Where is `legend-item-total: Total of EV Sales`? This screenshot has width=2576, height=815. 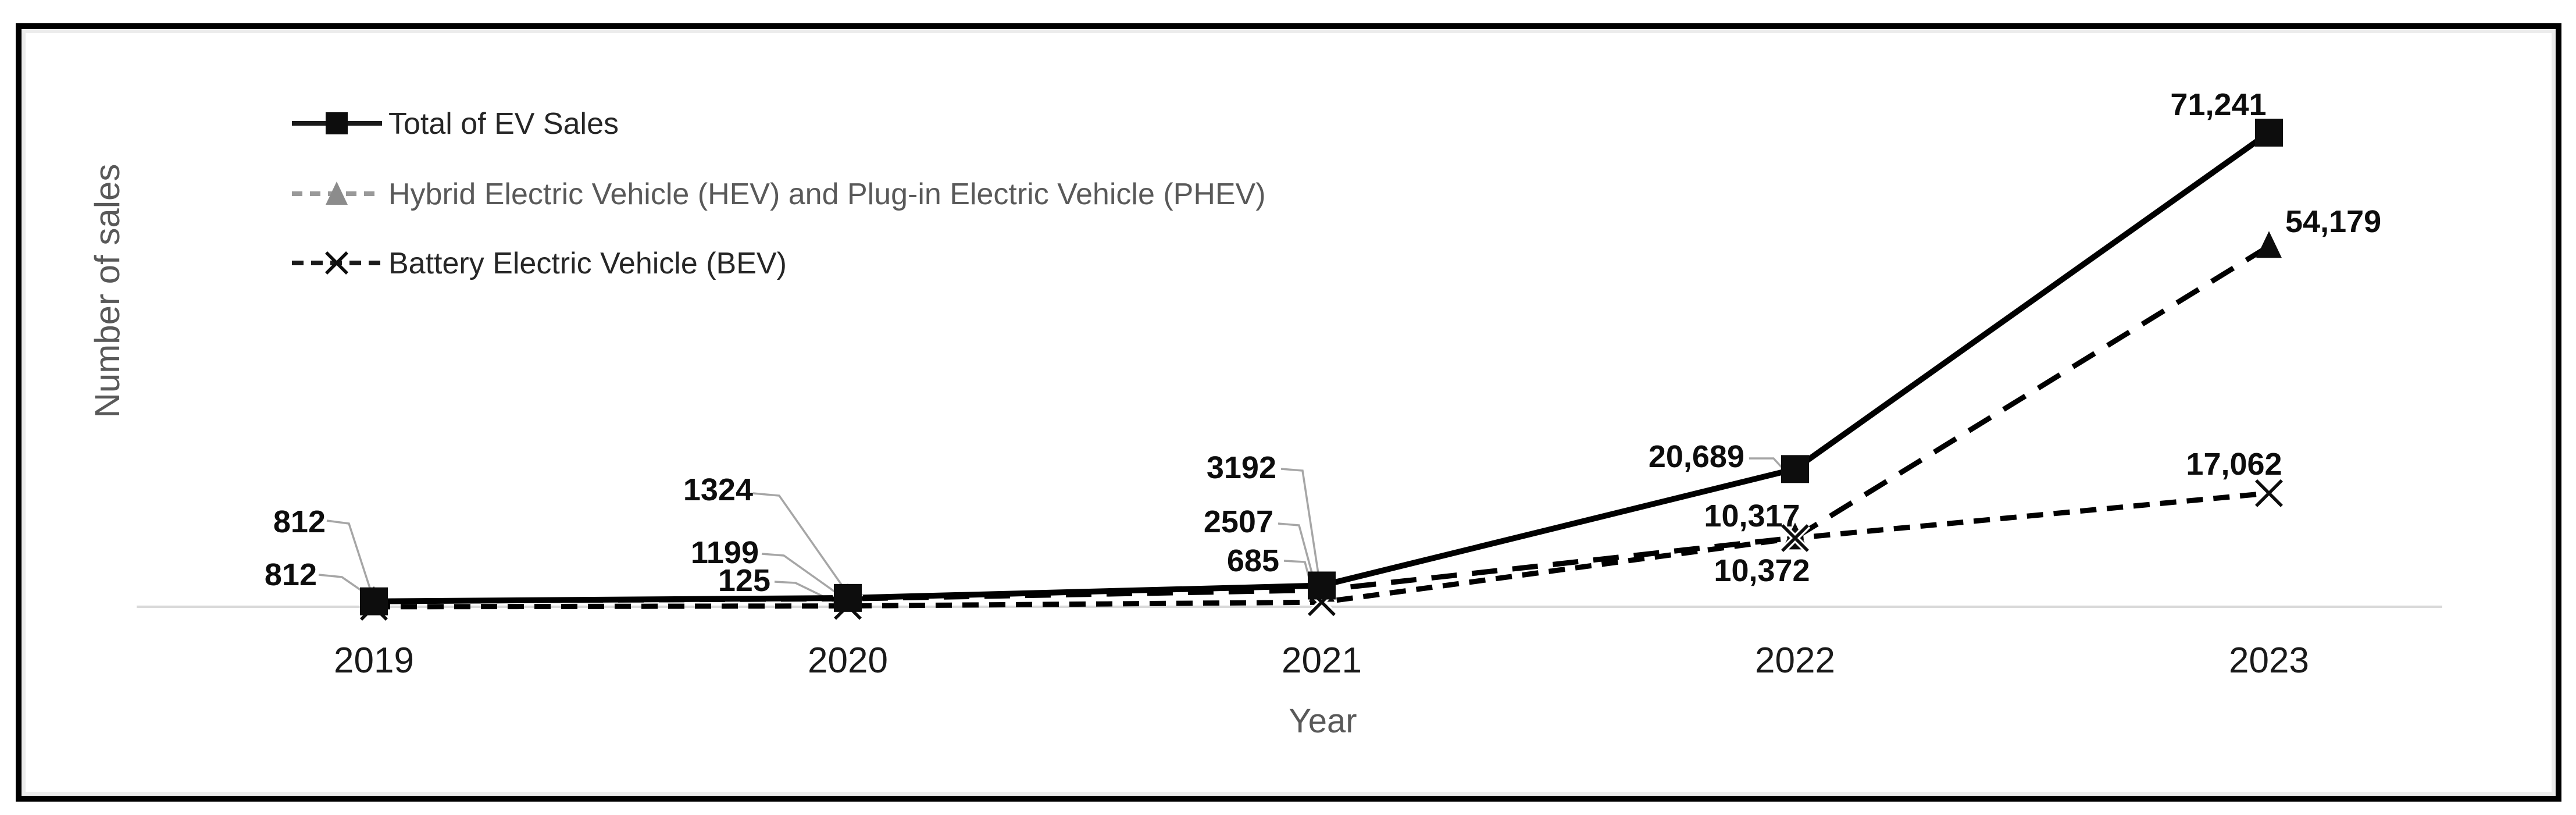
legend-item-total: Total of EV Sales is located at coordinates (456, 124).